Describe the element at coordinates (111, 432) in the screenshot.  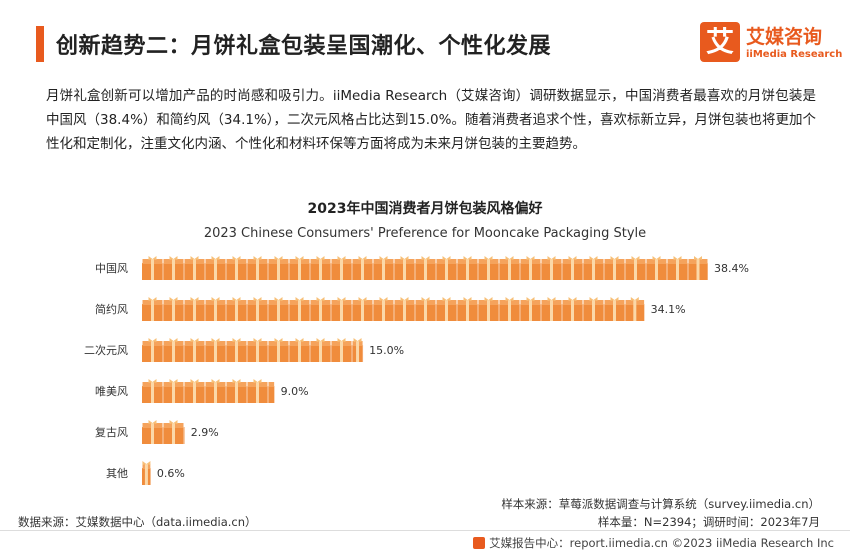
I see `category-label: 复古风` at that location.